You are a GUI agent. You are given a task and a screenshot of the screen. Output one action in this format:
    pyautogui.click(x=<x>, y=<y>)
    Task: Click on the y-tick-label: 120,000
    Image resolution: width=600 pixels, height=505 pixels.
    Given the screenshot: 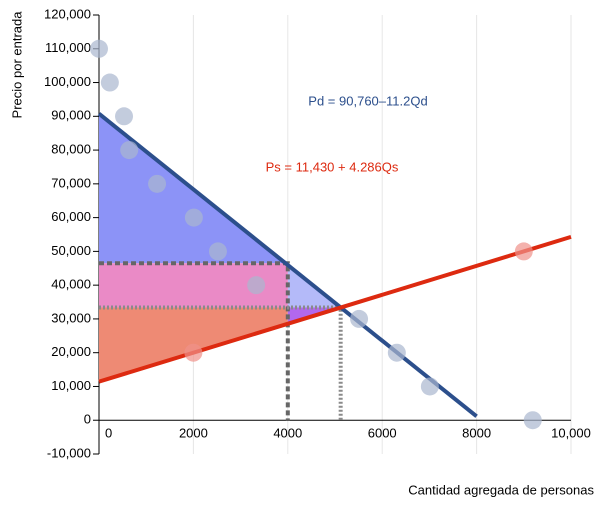 What is the action you would take?
    pyautogui.click(x=67, y=13)
    